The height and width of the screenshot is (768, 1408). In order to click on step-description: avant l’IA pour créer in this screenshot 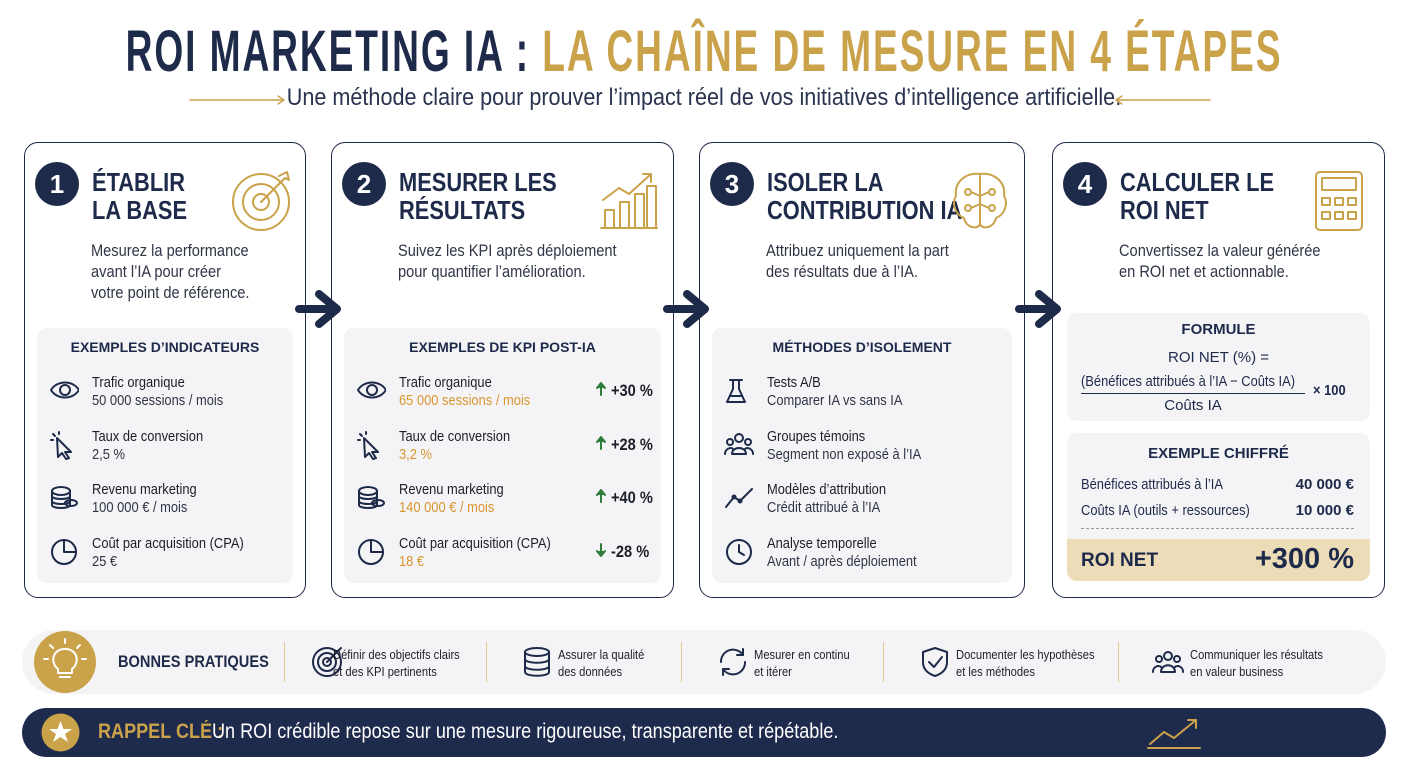, I will do `click(156, 271)`.